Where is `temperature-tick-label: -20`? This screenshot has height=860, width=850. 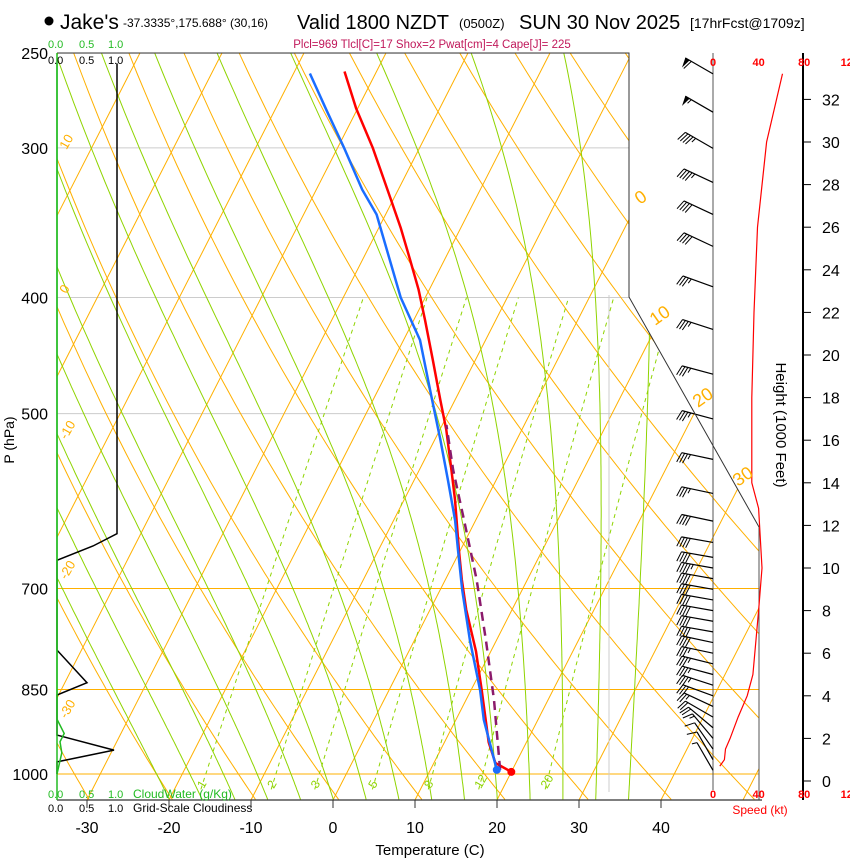
temperature-tick-label: -20 is located at coordinates (168, 828).